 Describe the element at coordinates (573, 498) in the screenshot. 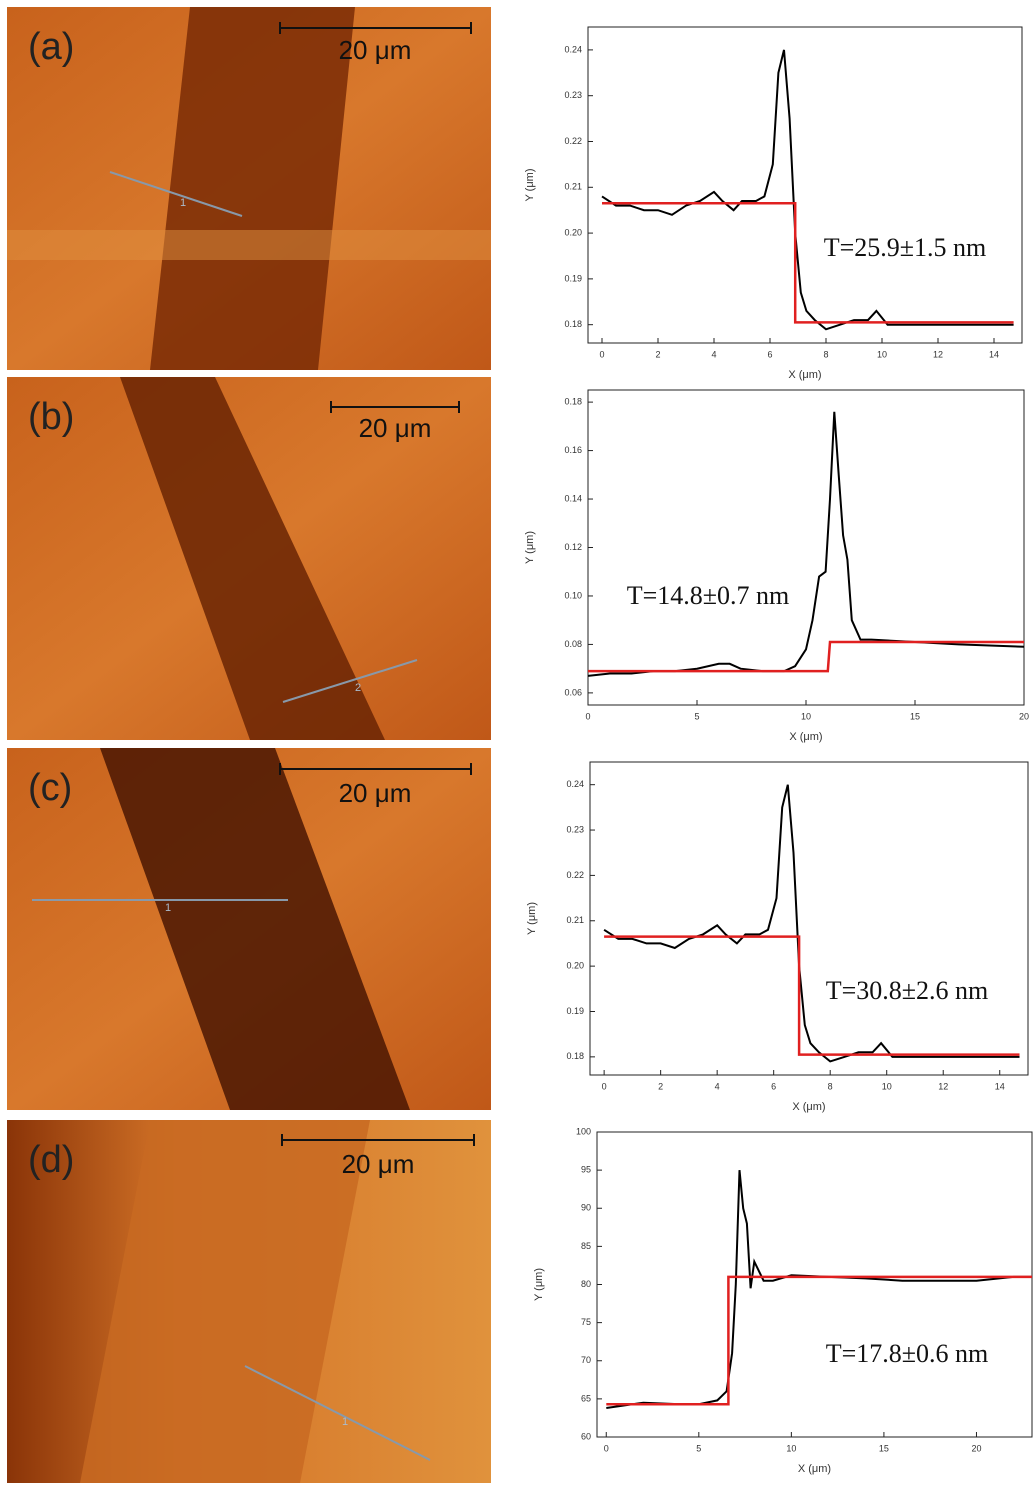

I see `y-tick-label: 0.14` at that location.